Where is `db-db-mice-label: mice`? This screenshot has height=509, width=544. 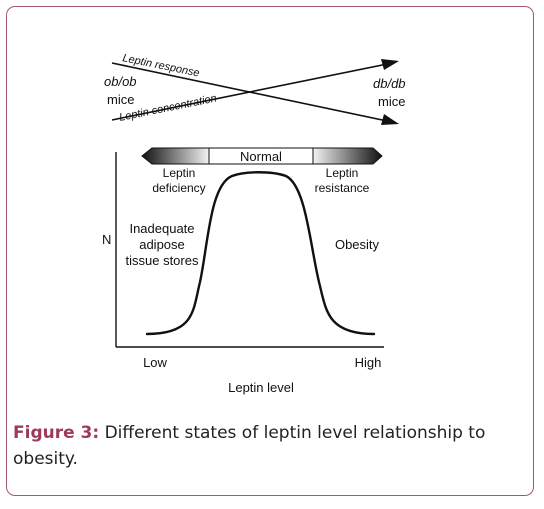
db-db-mice-label: mice is located at coordinates (391, 101).